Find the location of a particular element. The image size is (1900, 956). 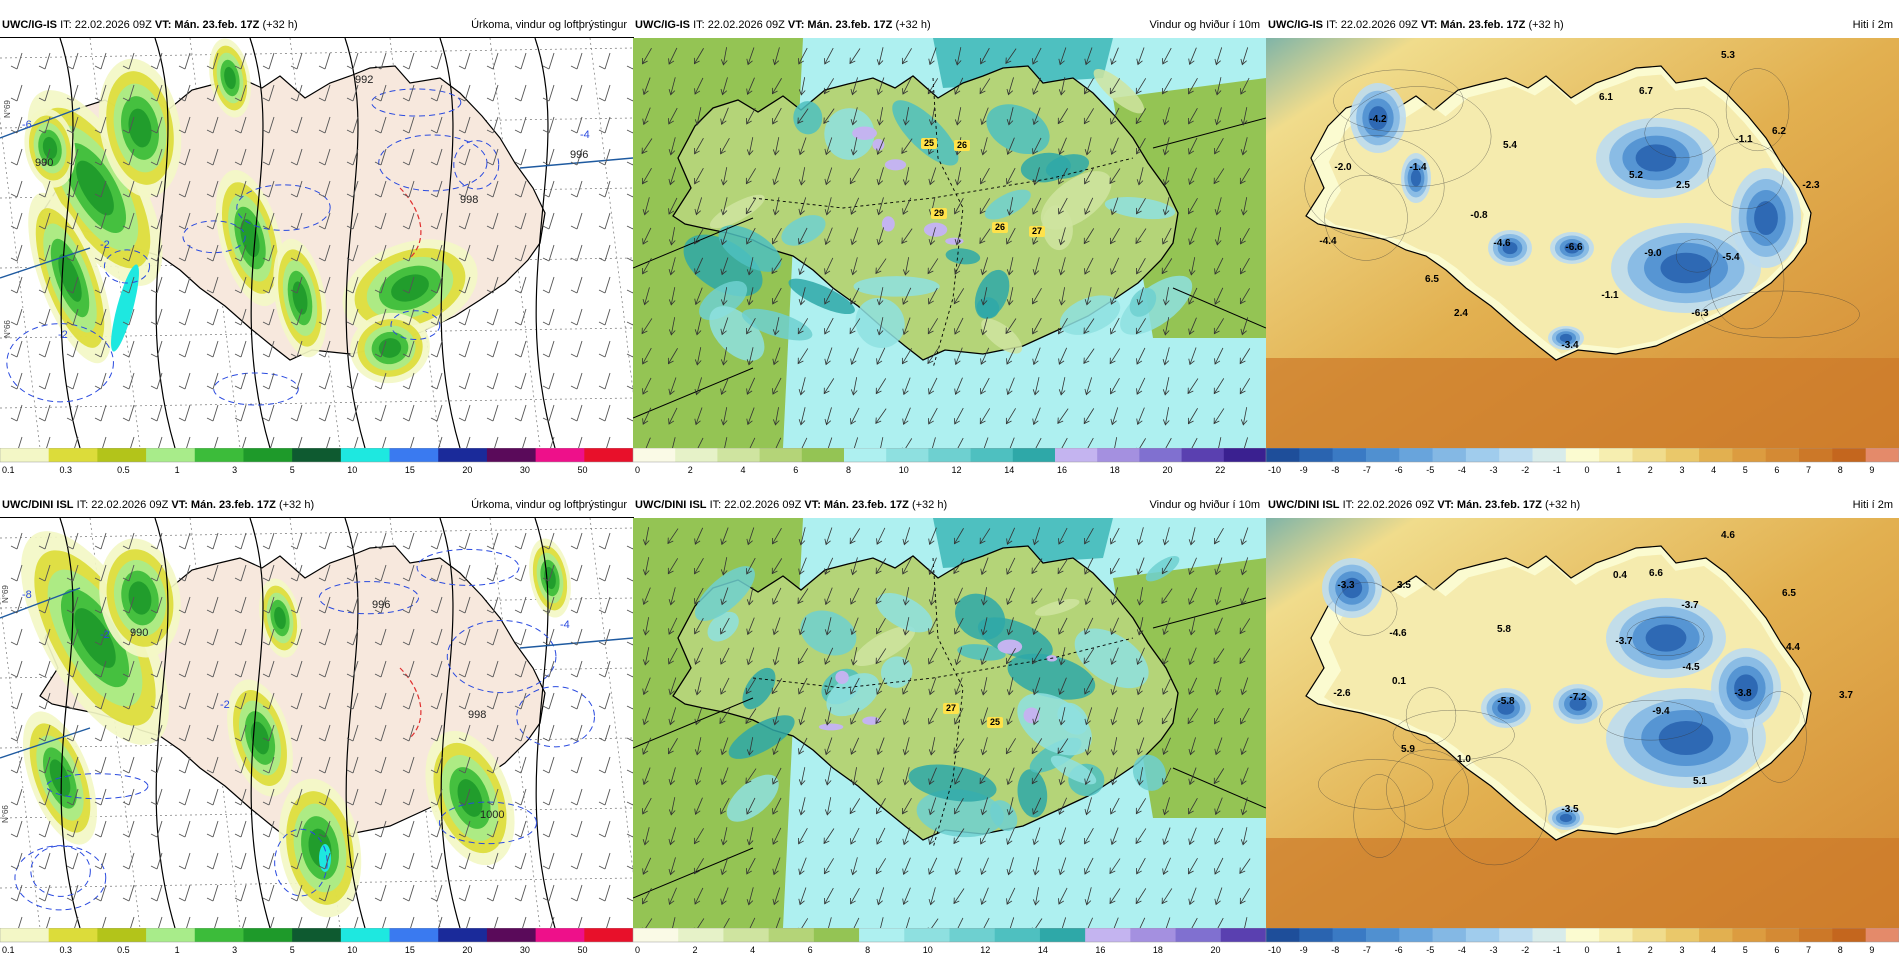

temperature-label: -6.3 is located at coordinates (1700, 313).